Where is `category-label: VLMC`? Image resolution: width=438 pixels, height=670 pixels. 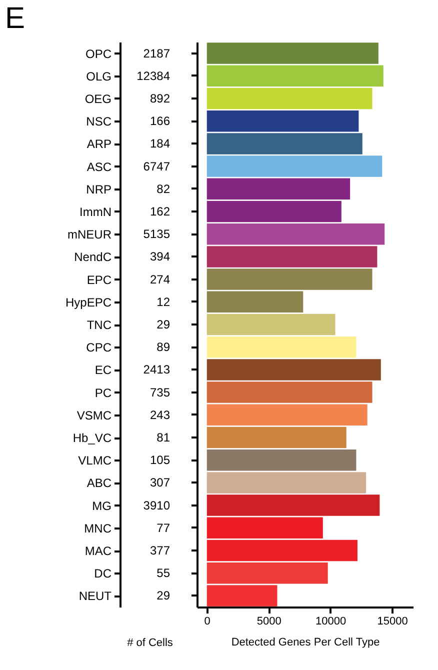
category-label: VLMC is located at coordinates (95, 461).